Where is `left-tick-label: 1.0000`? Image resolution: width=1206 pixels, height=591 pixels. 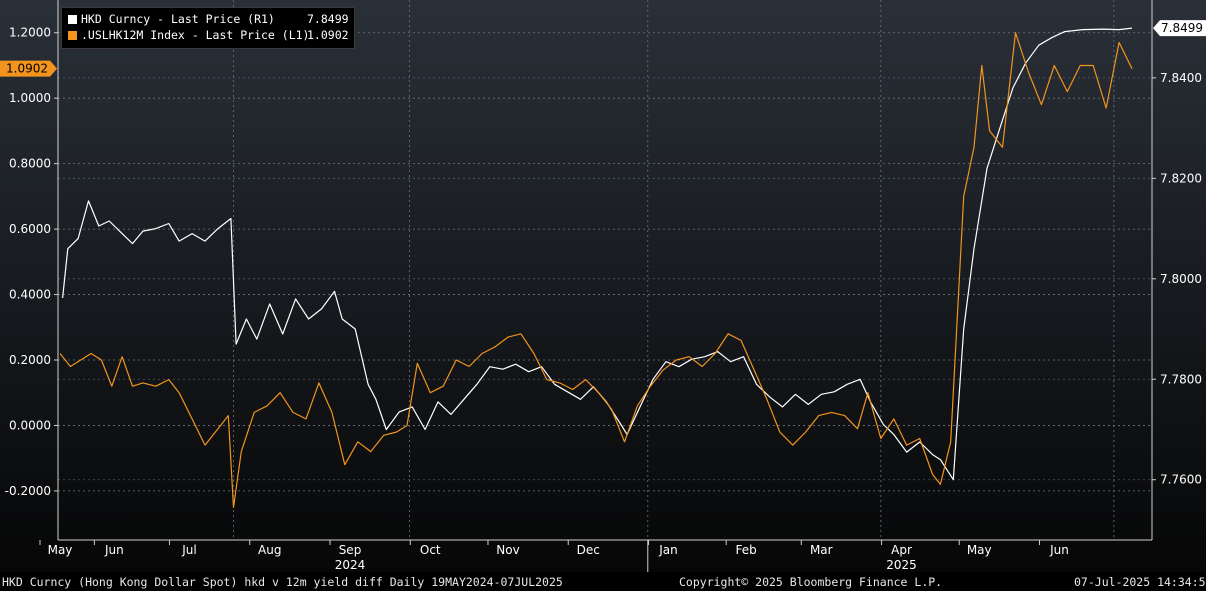
left-tick-label: 1.0000 is located at coordinates (30, 98).